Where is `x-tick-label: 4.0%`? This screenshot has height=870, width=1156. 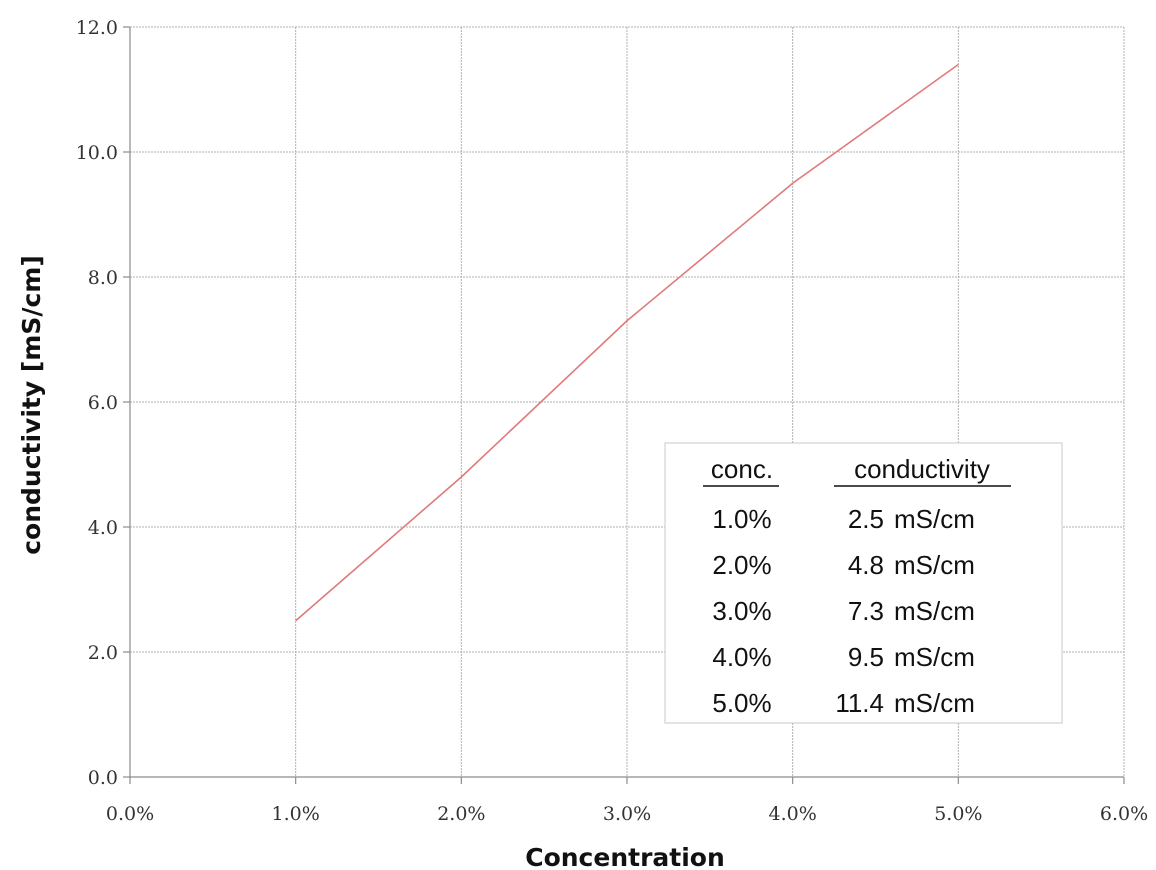
x-tick-label: 4.0% is located at coordinates (793, 814).